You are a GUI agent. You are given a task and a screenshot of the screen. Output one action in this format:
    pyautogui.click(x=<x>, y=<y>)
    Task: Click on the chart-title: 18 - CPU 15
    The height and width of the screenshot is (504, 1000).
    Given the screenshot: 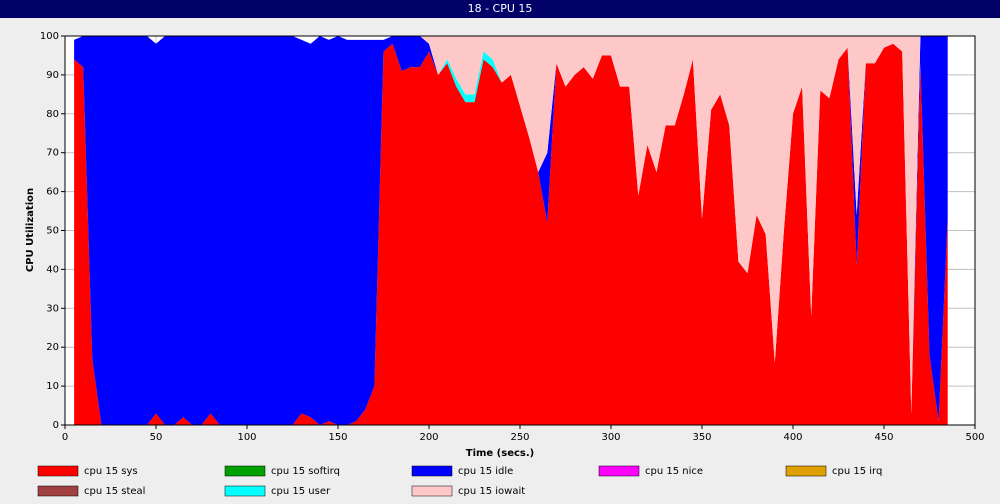 What is the action you would take?
    pyautogui.click(x=500, y=8)
    